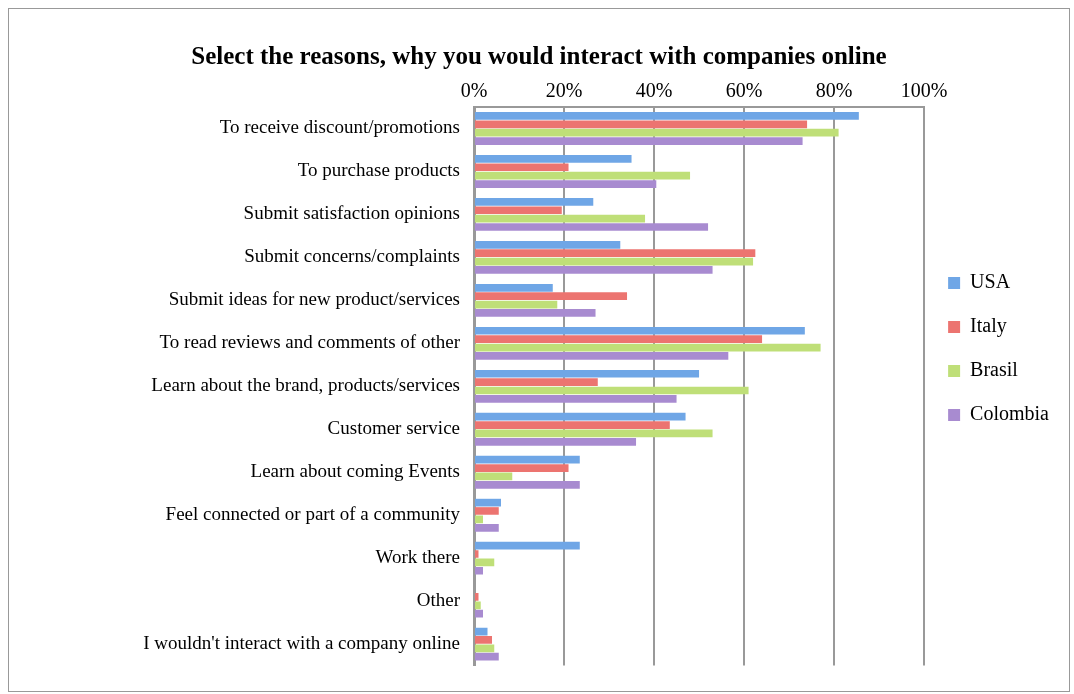  What do you see at coordinates (744, 90) in the screenshot?
I see `x-tick-label: 60%` at bounding box center [744, 90].